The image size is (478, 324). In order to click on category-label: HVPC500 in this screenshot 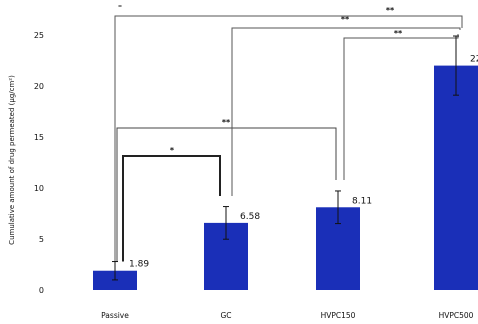, I will do `click(456, 315)`.